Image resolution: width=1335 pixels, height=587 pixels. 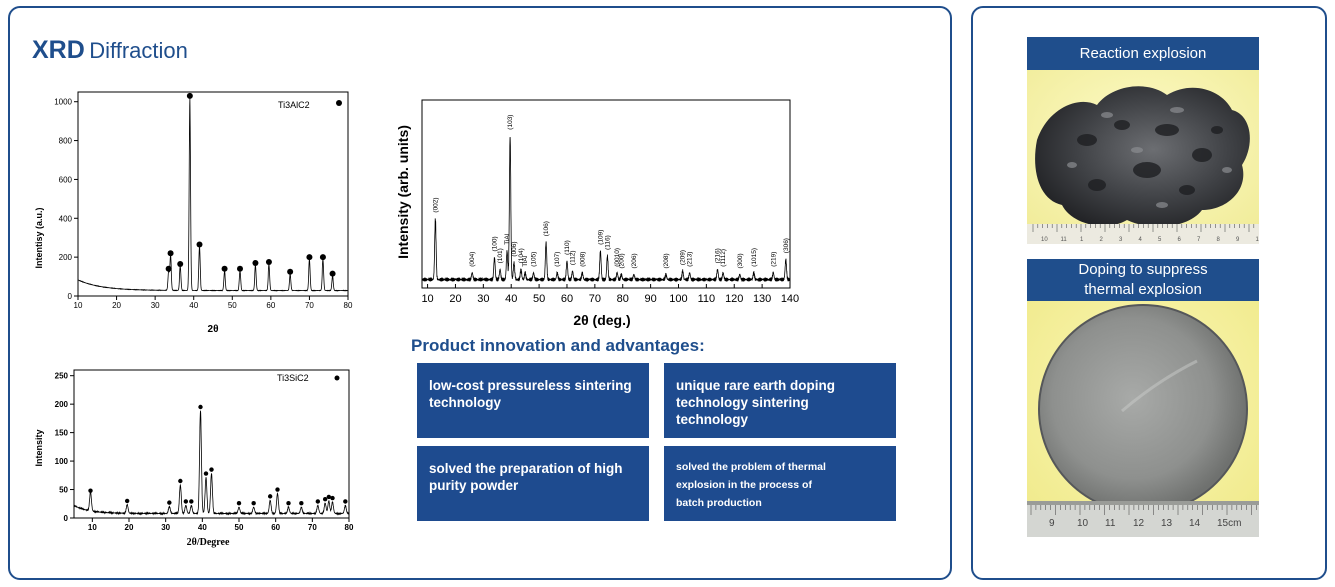 What do you see at coordinates (507, 239) in the screenshot?
I see `peak-label: TiAl` at bounding box center [507, 239].